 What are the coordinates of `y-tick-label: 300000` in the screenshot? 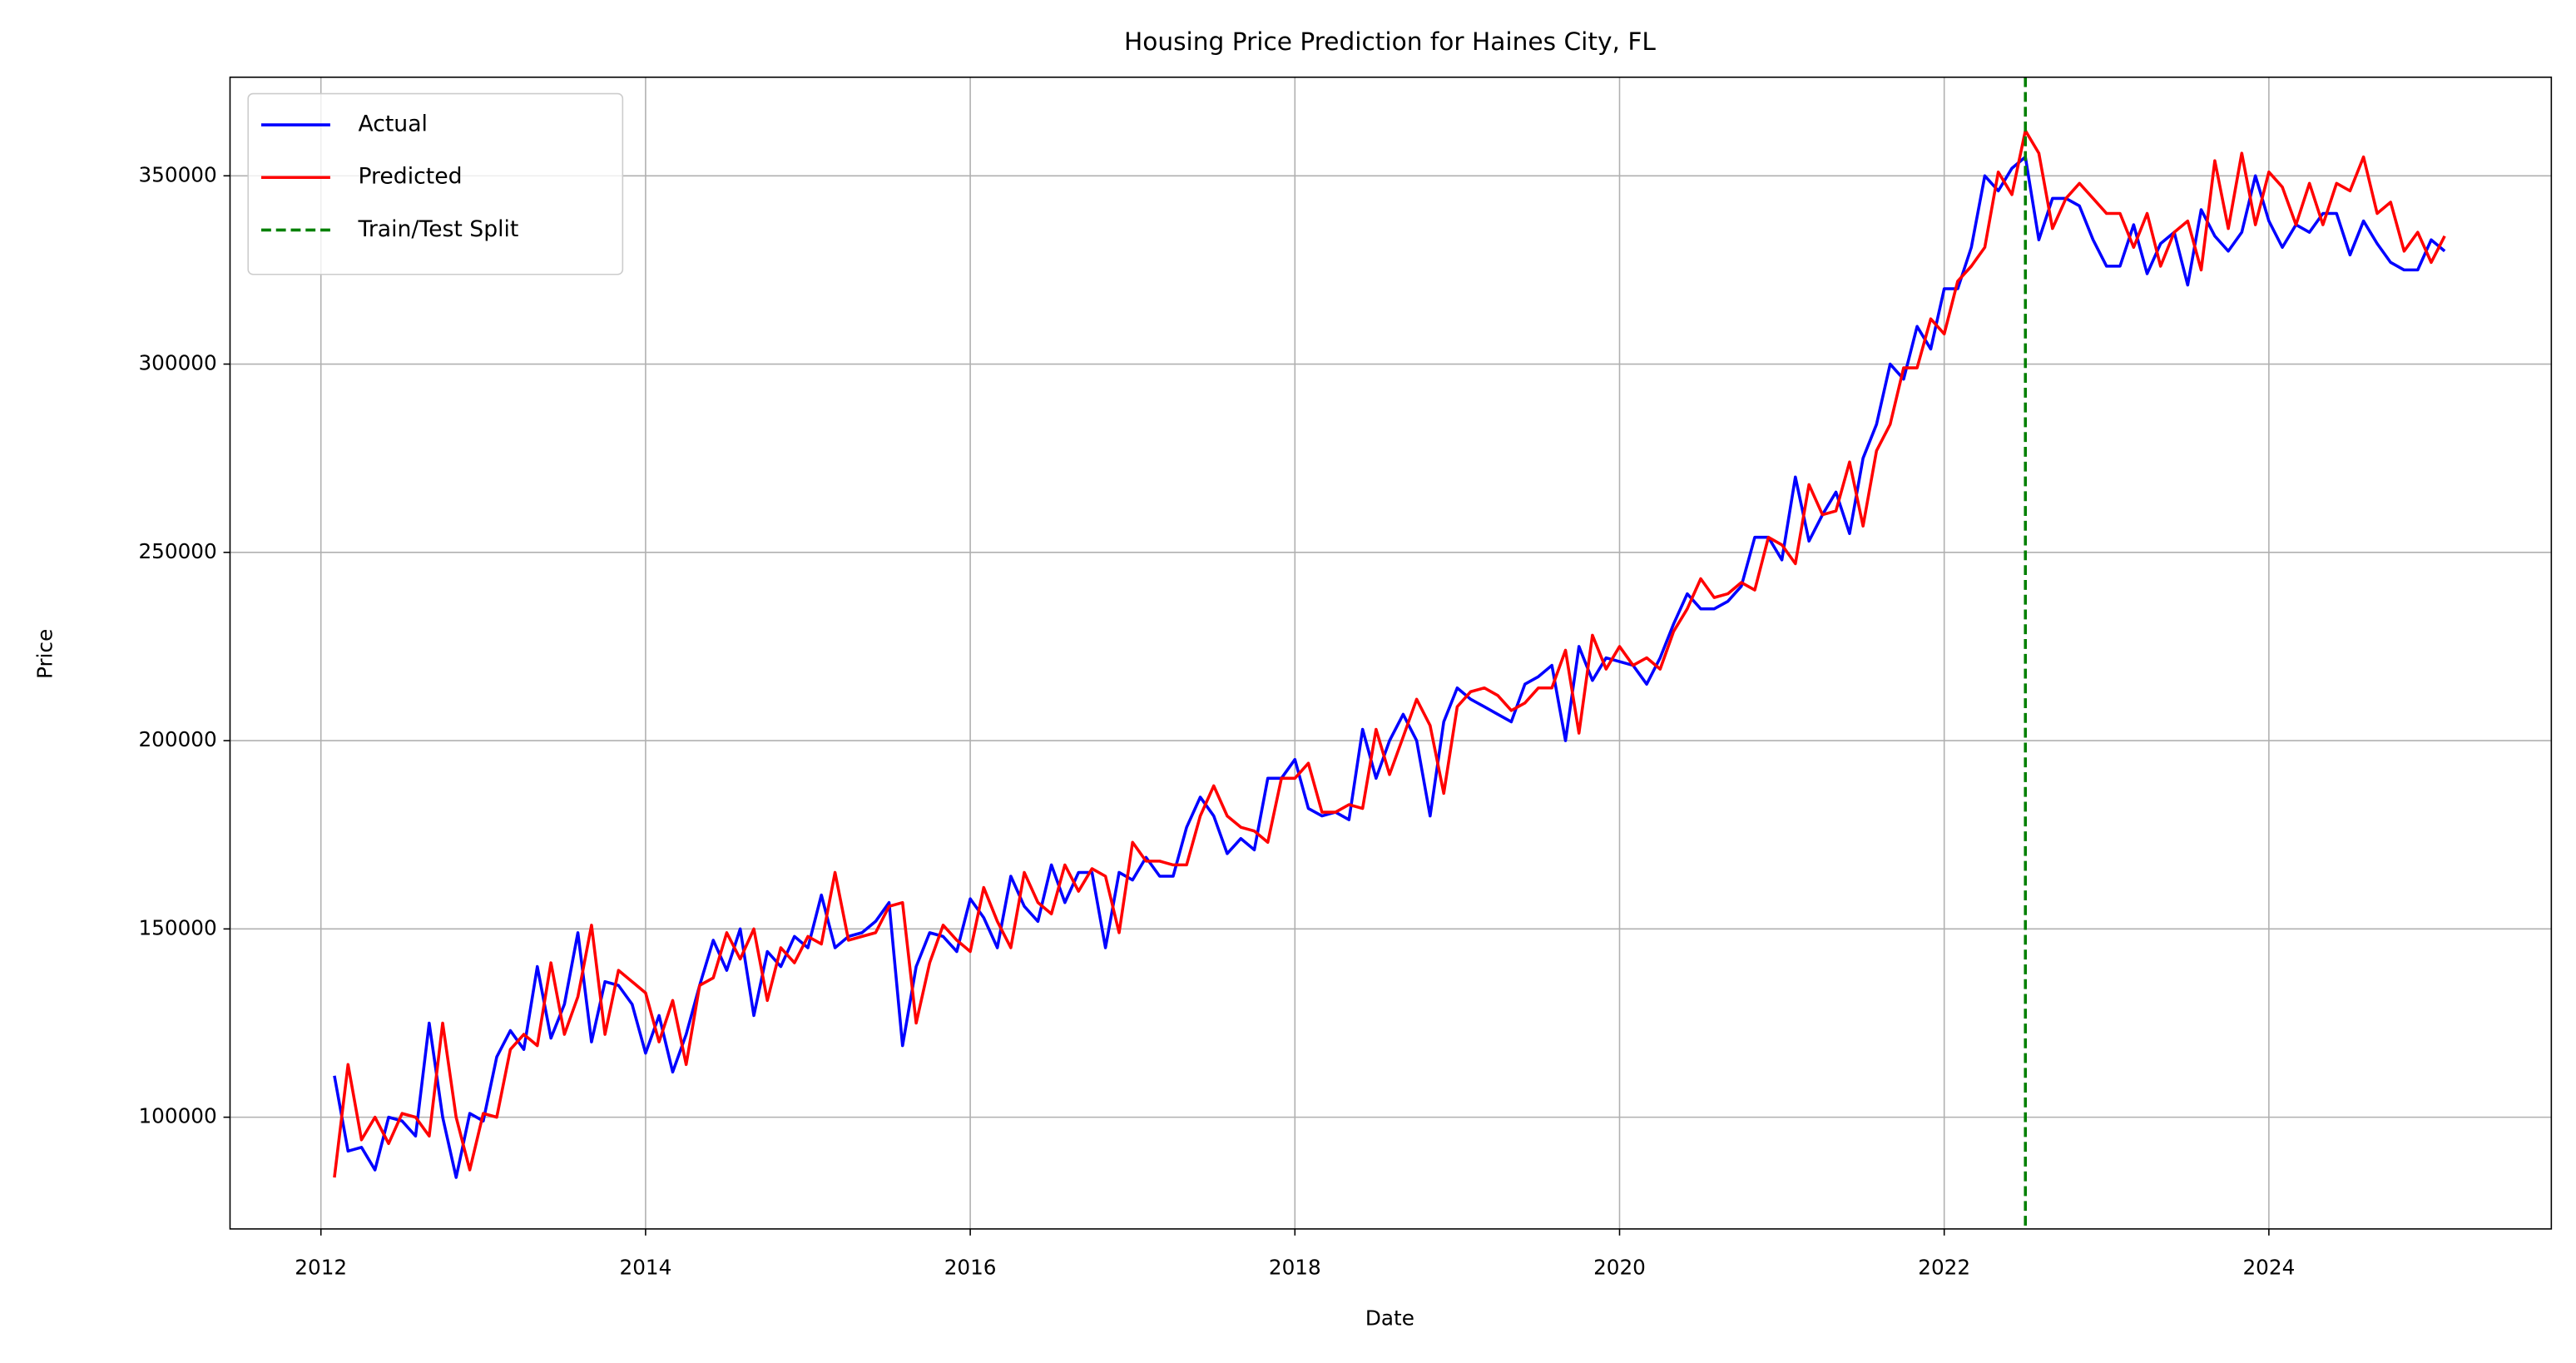 It's located at (177, 363).